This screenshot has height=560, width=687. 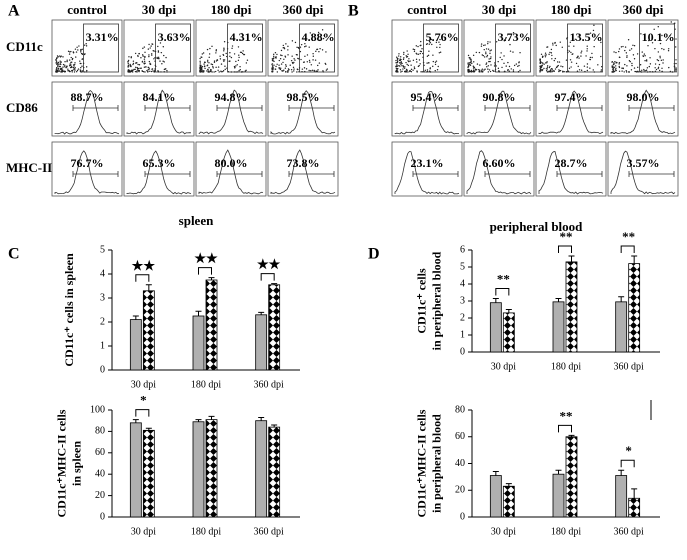 I want to click on significance-bracket, so click(x=142, y=278).